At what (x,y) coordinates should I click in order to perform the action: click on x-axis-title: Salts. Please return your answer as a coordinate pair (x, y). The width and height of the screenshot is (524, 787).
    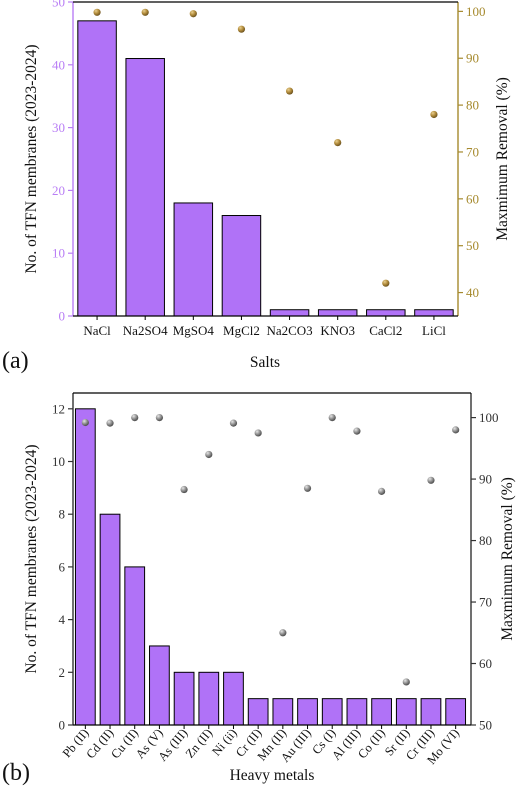
    Looking at the image, I should click on (265, 362).